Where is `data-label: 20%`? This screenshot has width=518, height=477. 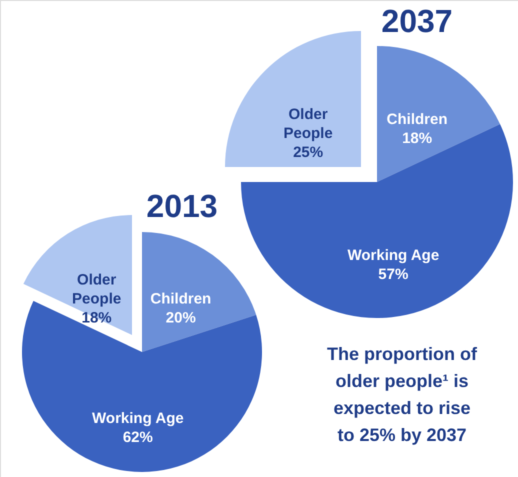 data-label: 20% is located at coordinates (181, 318).